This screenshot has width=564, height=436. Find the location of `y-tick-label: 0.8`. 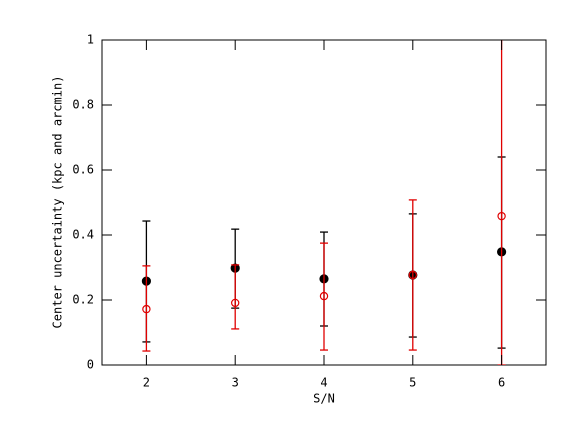

y-tick-label: 0.8 is located at coordinates (83, 105).